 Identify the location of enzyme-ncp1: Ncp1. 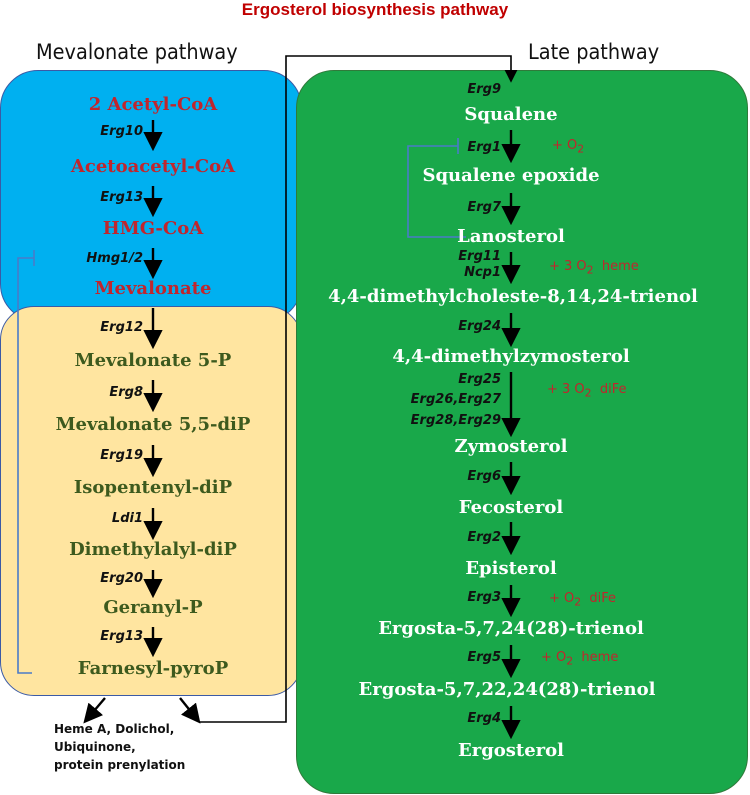
(482, 272).